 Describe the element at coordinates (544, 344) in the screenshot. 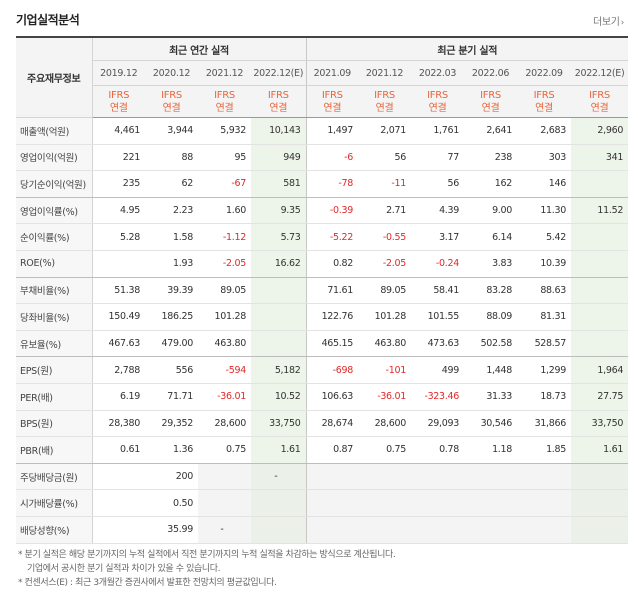

I see `table-cell: 528.57` at that location.